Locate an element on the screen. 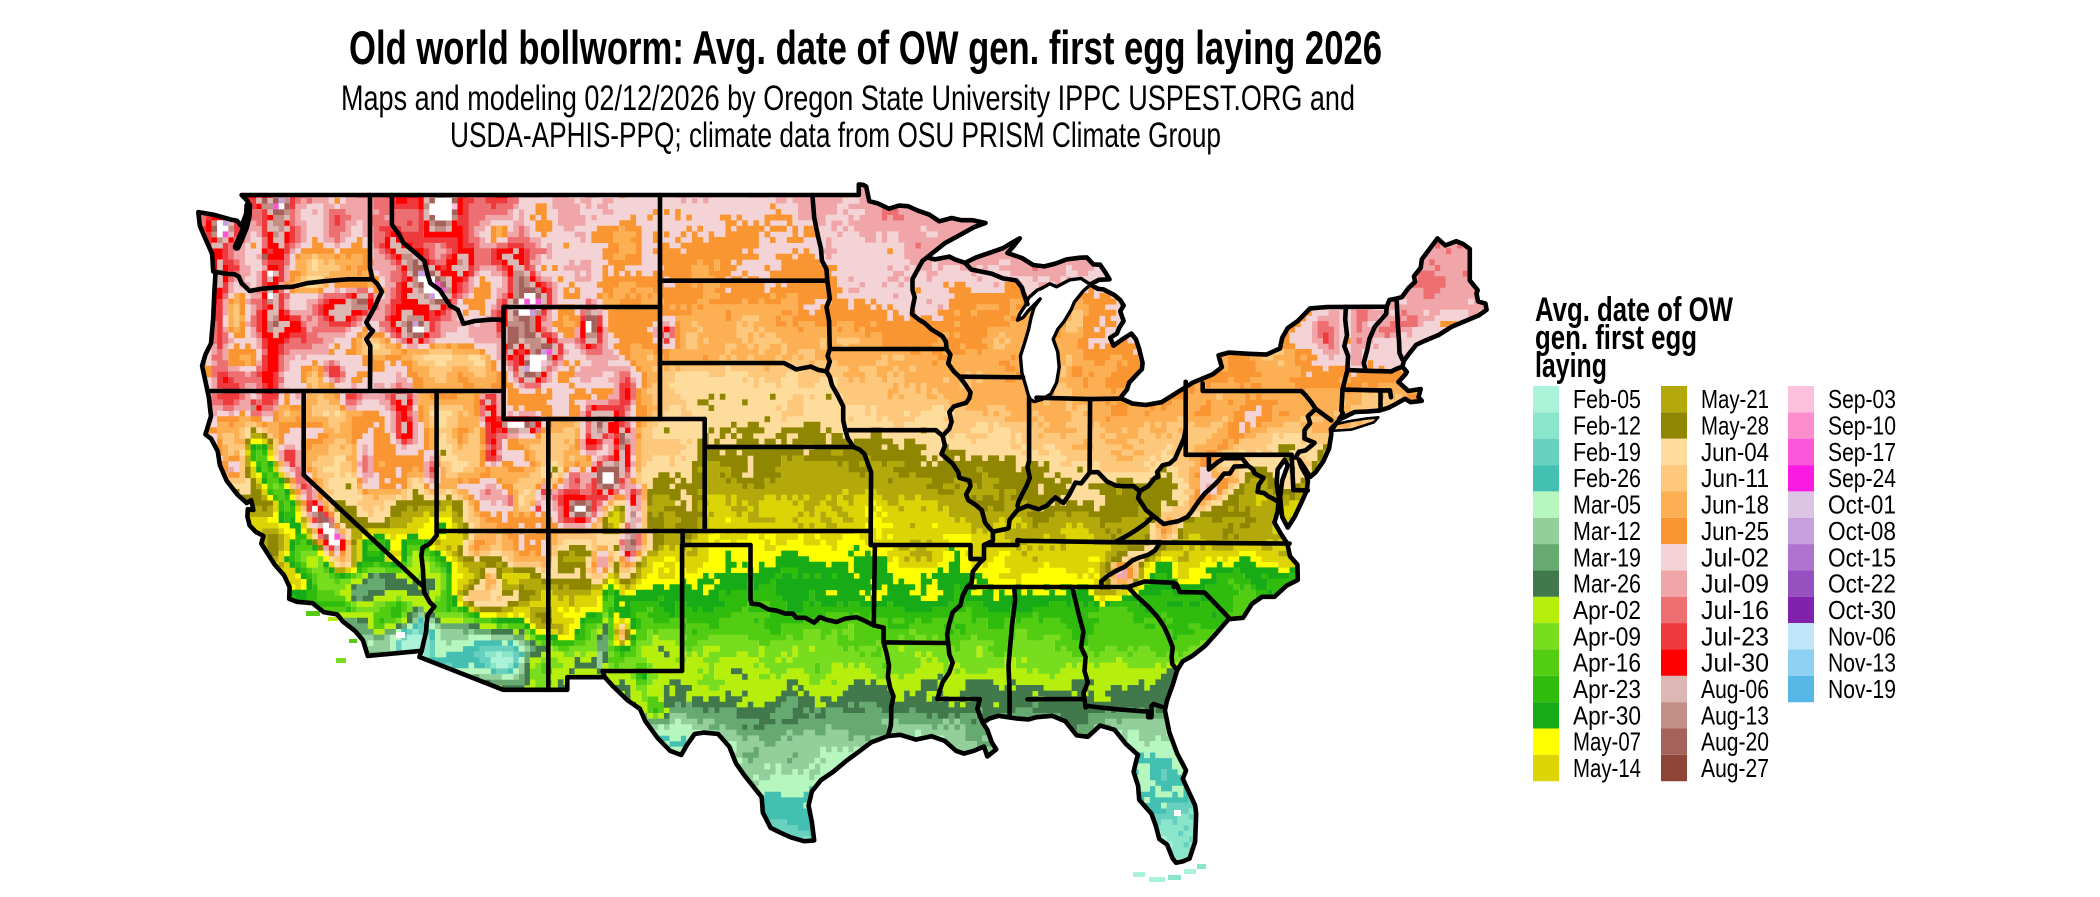 The width and height of the screenshot is (2100, 897). svg-text: Sep-24 is located at coordinates (1862, 478).